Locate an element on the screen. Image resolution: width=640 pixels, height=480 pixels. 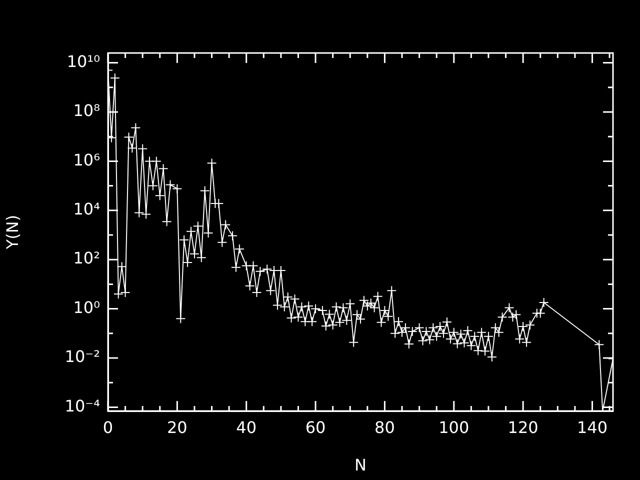
x-tick-label: 140 is located at coordinates (592, 427).